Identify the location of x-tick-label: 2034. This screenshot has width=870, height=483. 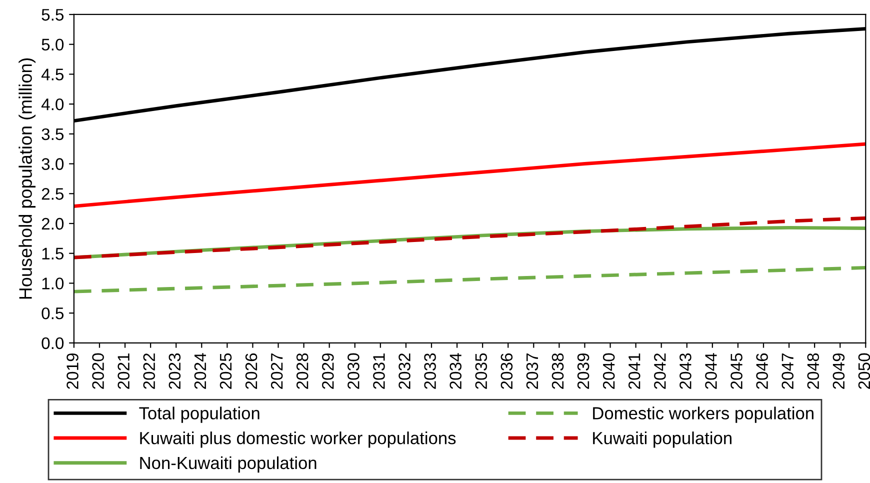
(456, 371).